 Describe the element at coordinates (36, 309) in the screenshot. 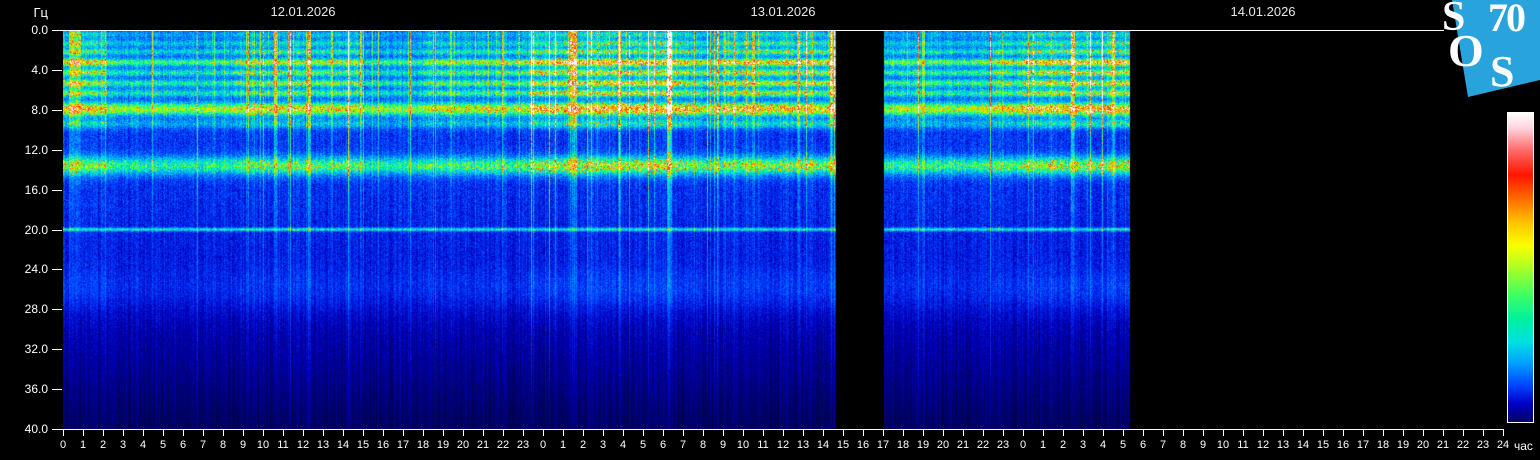

I see `freq-tick-label: 28.0` at that location.